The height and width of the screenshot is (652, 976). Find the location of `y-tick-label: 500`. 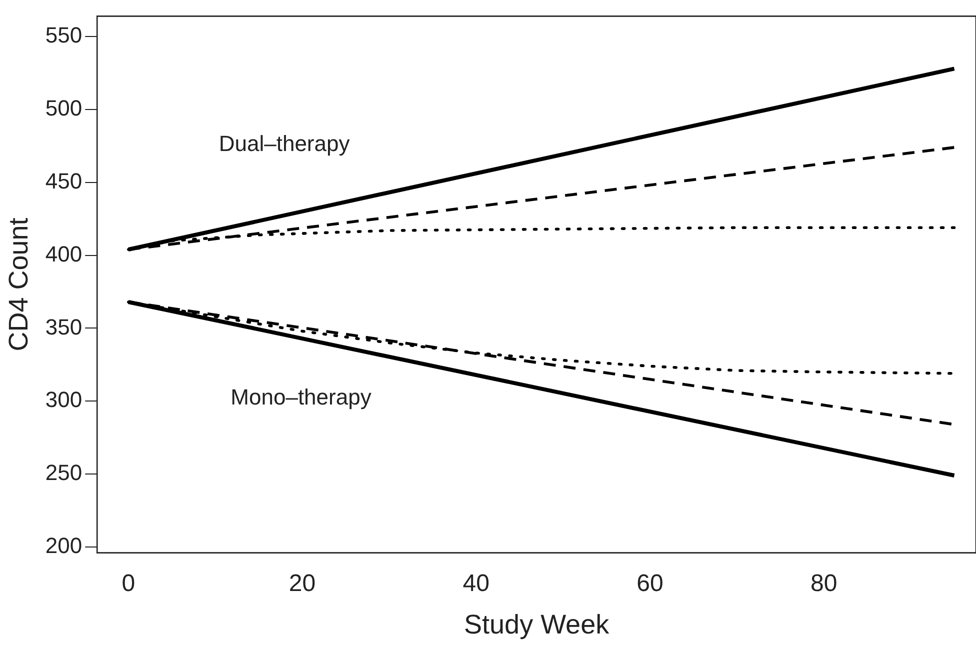

y-tick-label: 500 is located at coordinates (63, 108).